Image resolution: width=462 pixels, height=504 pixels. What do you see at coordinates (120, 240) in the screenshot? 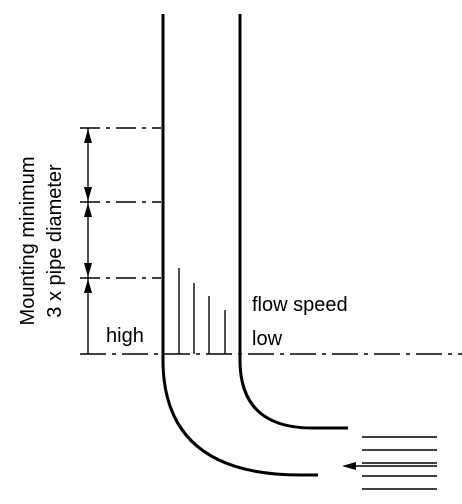
I see `dimension-lines` at bounding box center [120, 240].